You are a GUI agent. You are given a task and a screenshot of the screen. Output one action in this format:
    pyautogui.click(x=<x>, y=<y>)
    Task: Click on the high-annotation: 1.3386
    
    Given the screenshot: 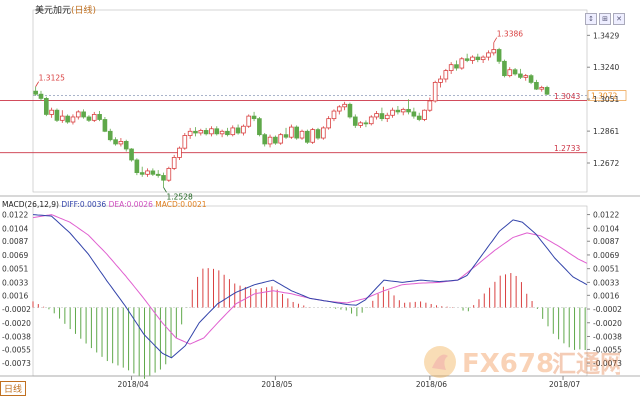 What is the action you would take?
    pyautogui.click(x=510, y=34)
    